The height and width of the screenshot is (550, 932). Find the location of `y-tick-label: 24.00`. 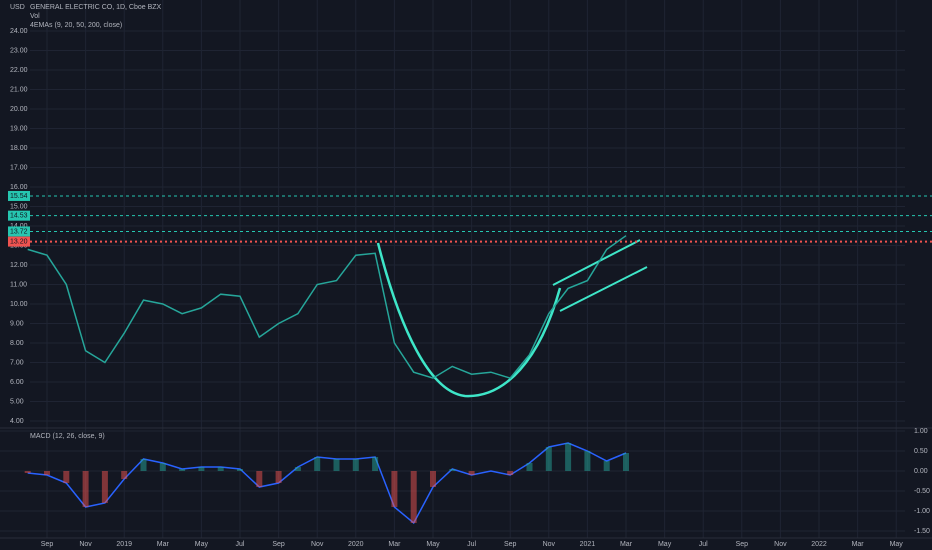

y-tick-label: 24.00 is located at coordinates (19, 31).